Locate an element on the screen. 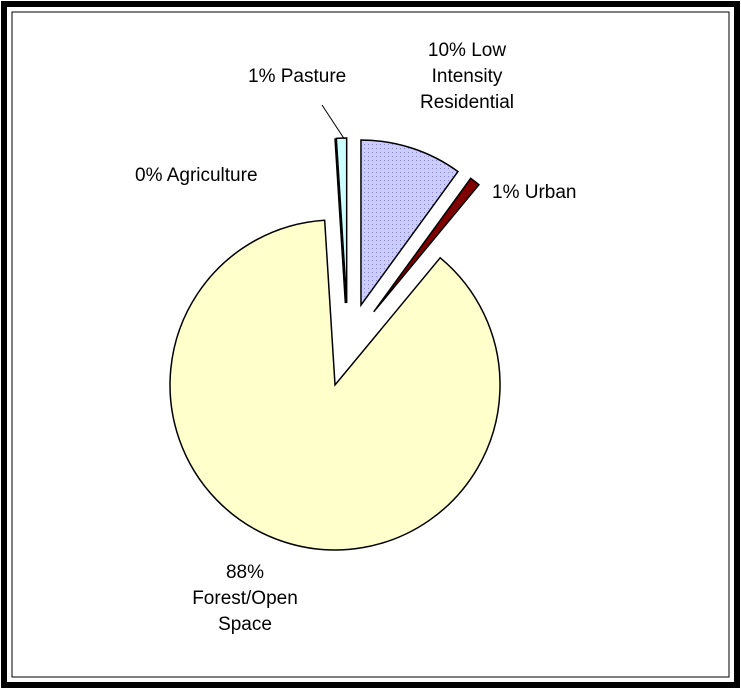  category-label: Forest/Open Space is located at coordinates (245, 611).